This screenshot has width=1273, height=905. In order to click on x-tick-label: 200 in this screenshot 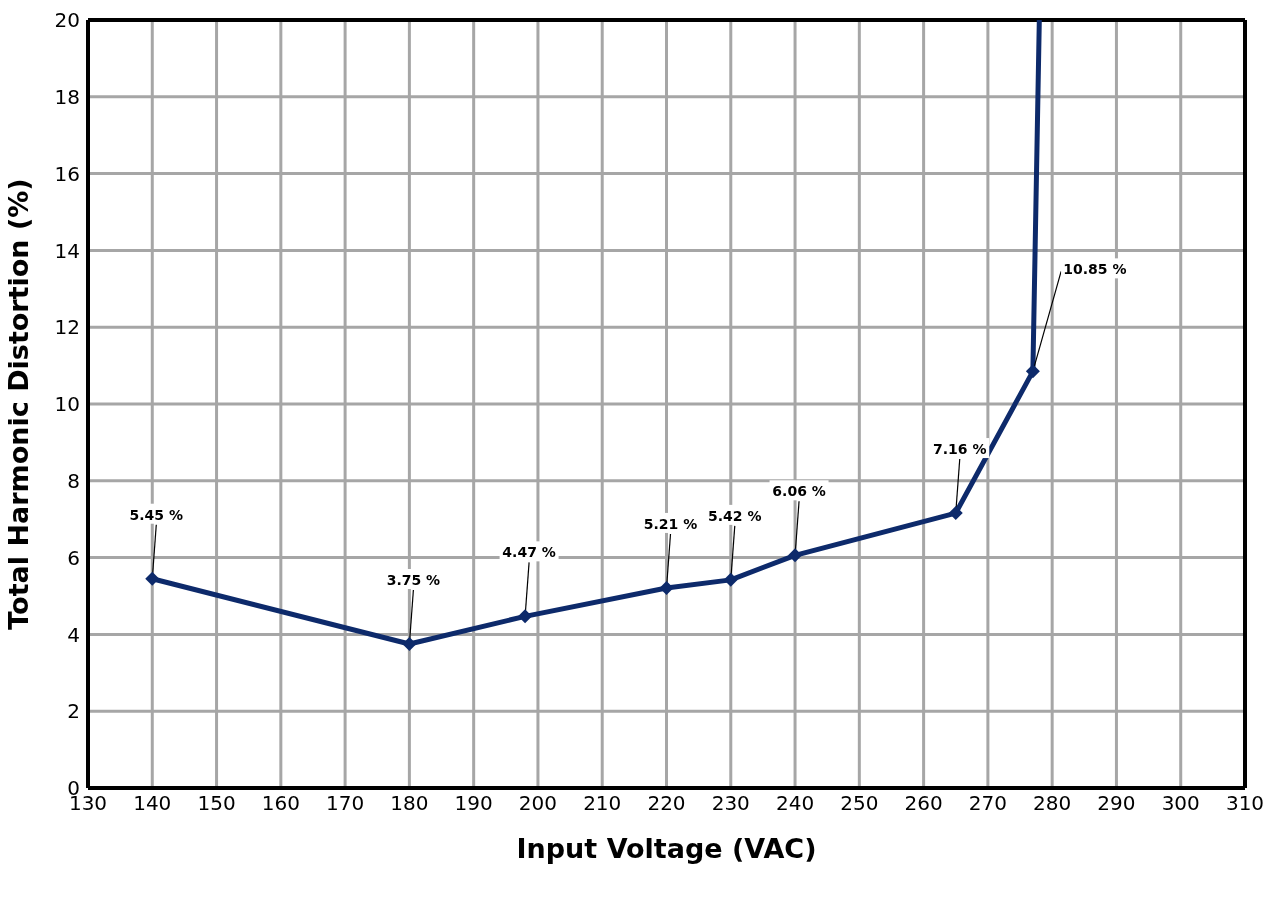, I will do `click(538, 803)`.